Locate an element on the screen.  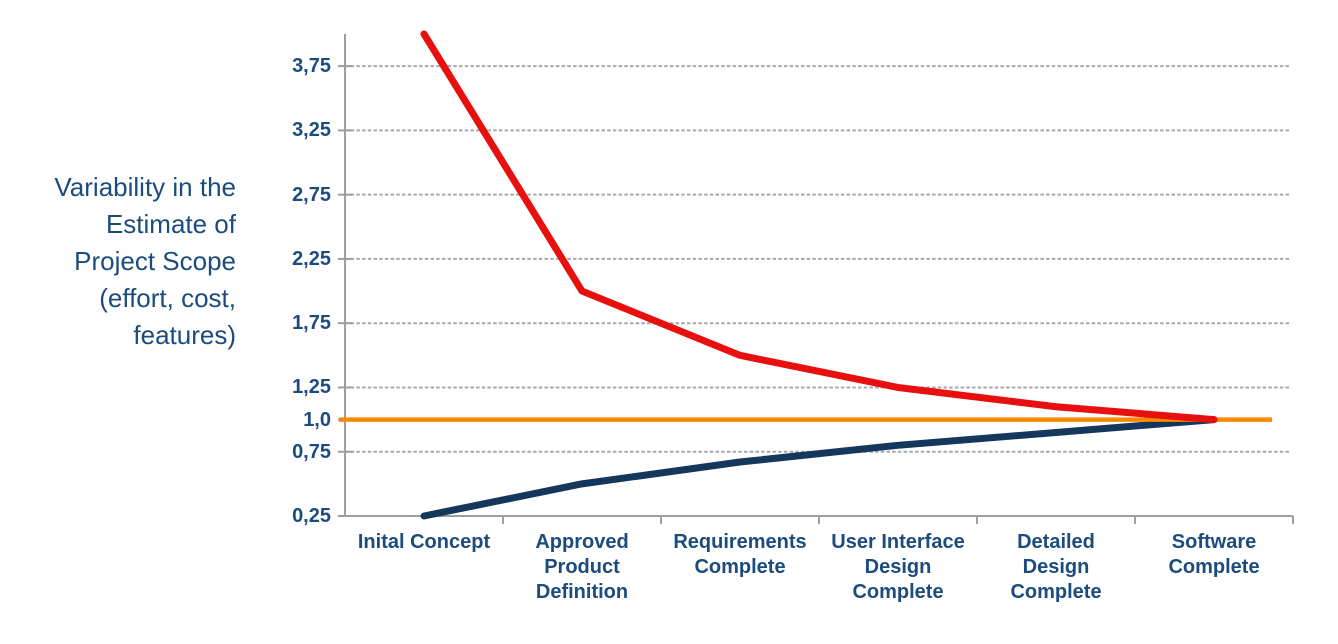
y-axis-tick-label: 3,25 is located at coordinates (311, 130).